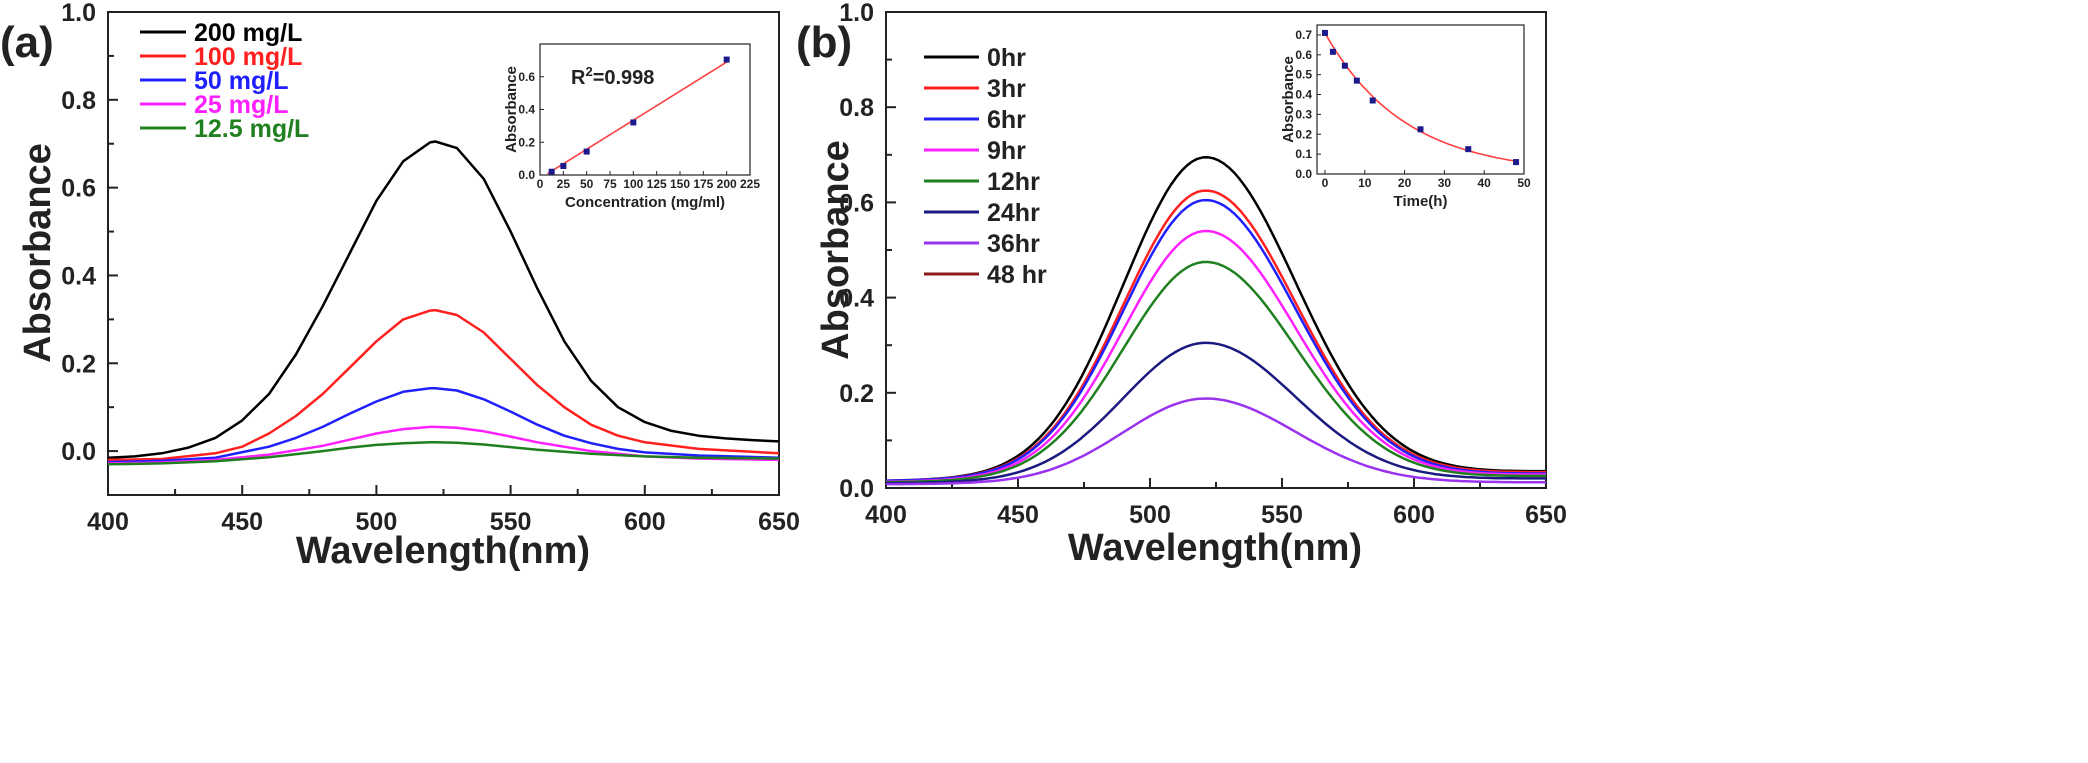  I want to click on inset-x-tick-label: 20, so click(1405, 183).